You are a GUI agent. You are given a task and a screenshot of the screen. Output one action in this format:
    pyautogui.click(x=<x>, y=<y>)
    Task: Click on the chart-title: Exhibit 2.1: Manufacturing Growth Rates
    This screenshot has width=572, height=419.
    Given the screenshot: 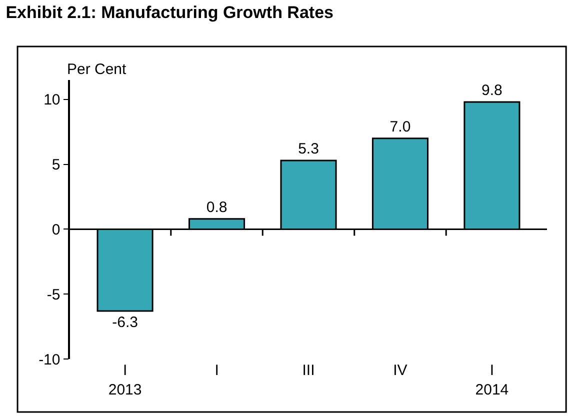 What is the action you would take?
    pyautogui.click(x=170, y=12)
    